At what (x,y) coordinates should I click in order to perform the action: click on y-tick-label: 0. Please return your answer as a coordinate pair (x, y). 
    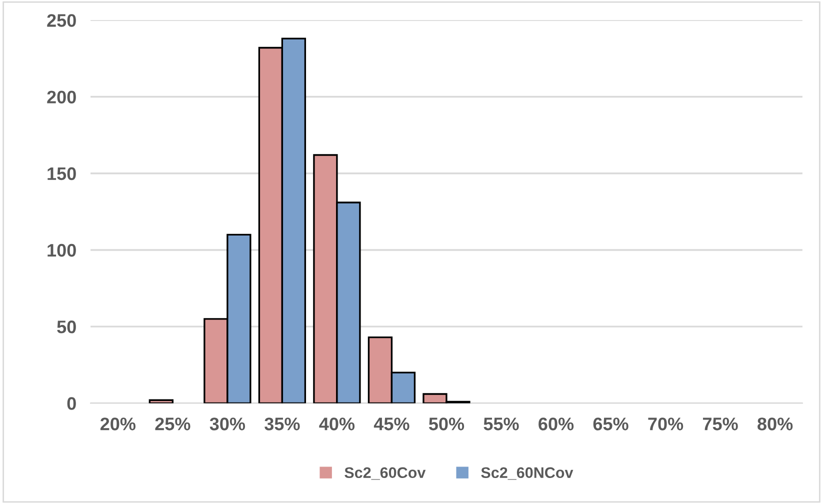
    Looking at the image, I should click on (71, 403).